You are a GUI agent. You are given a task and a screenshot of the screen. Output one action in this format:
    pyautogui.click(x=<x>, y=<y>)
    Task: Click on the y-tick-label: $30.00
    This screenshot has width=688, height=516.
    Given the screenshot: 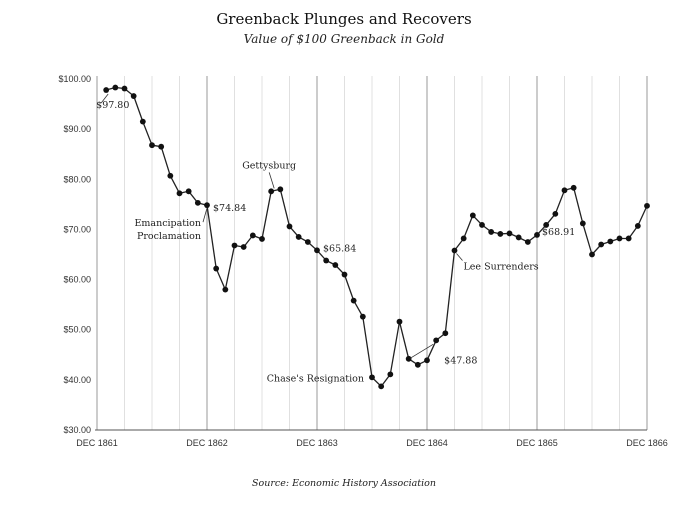 What is the action you would take?
    pyautogui.click(x=77, y=430)
    